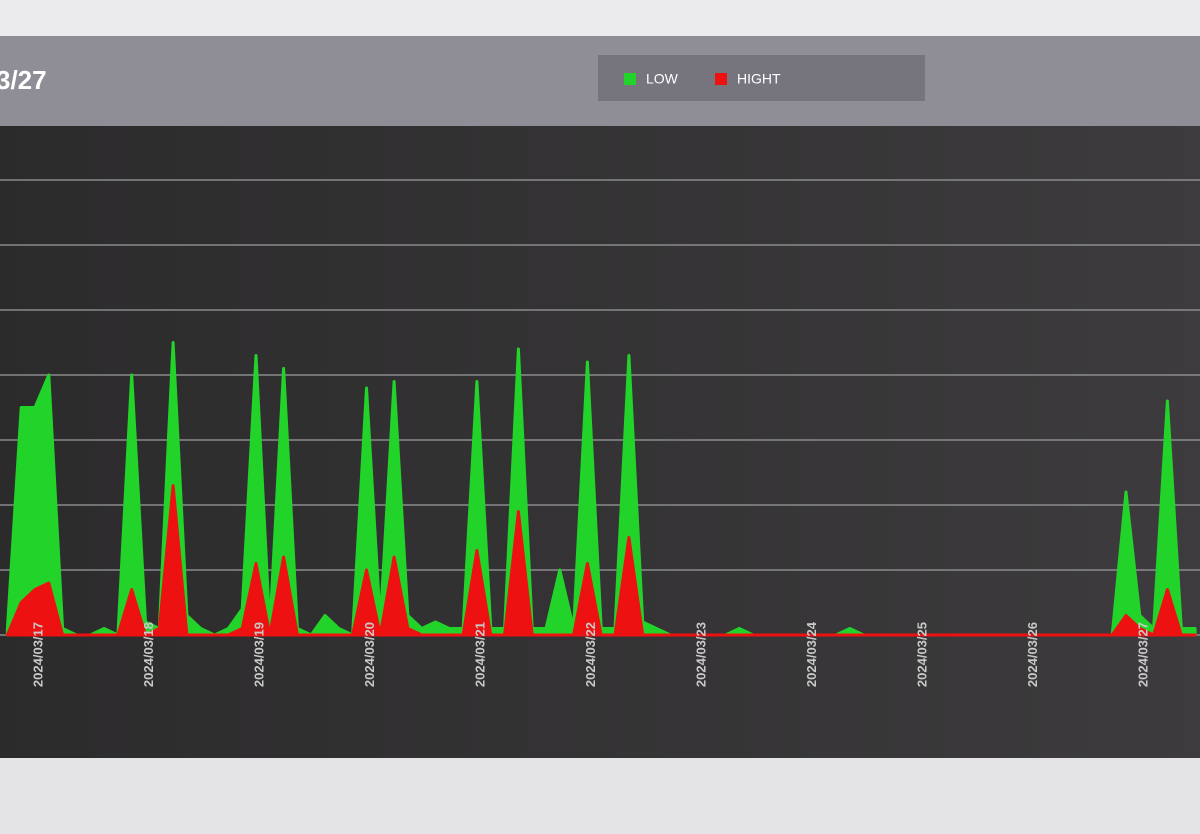 This screenshot has height=834, width=1200. Describe the element at coordinates (369, 654) in the screenshot. I see `x-tick-label: 2024/03/20` at that location.